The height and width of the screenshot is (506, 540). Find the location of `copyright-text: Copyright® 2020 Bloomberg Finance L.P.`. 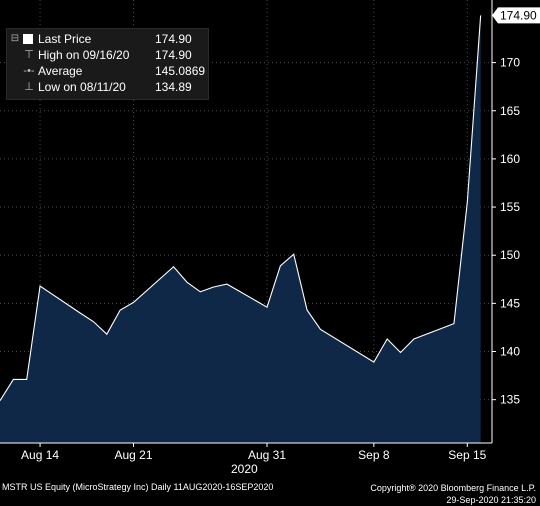

copyright-text: Copyright® 2020 Bloomberg Finance L.P. is located at coordinates (453, 488).